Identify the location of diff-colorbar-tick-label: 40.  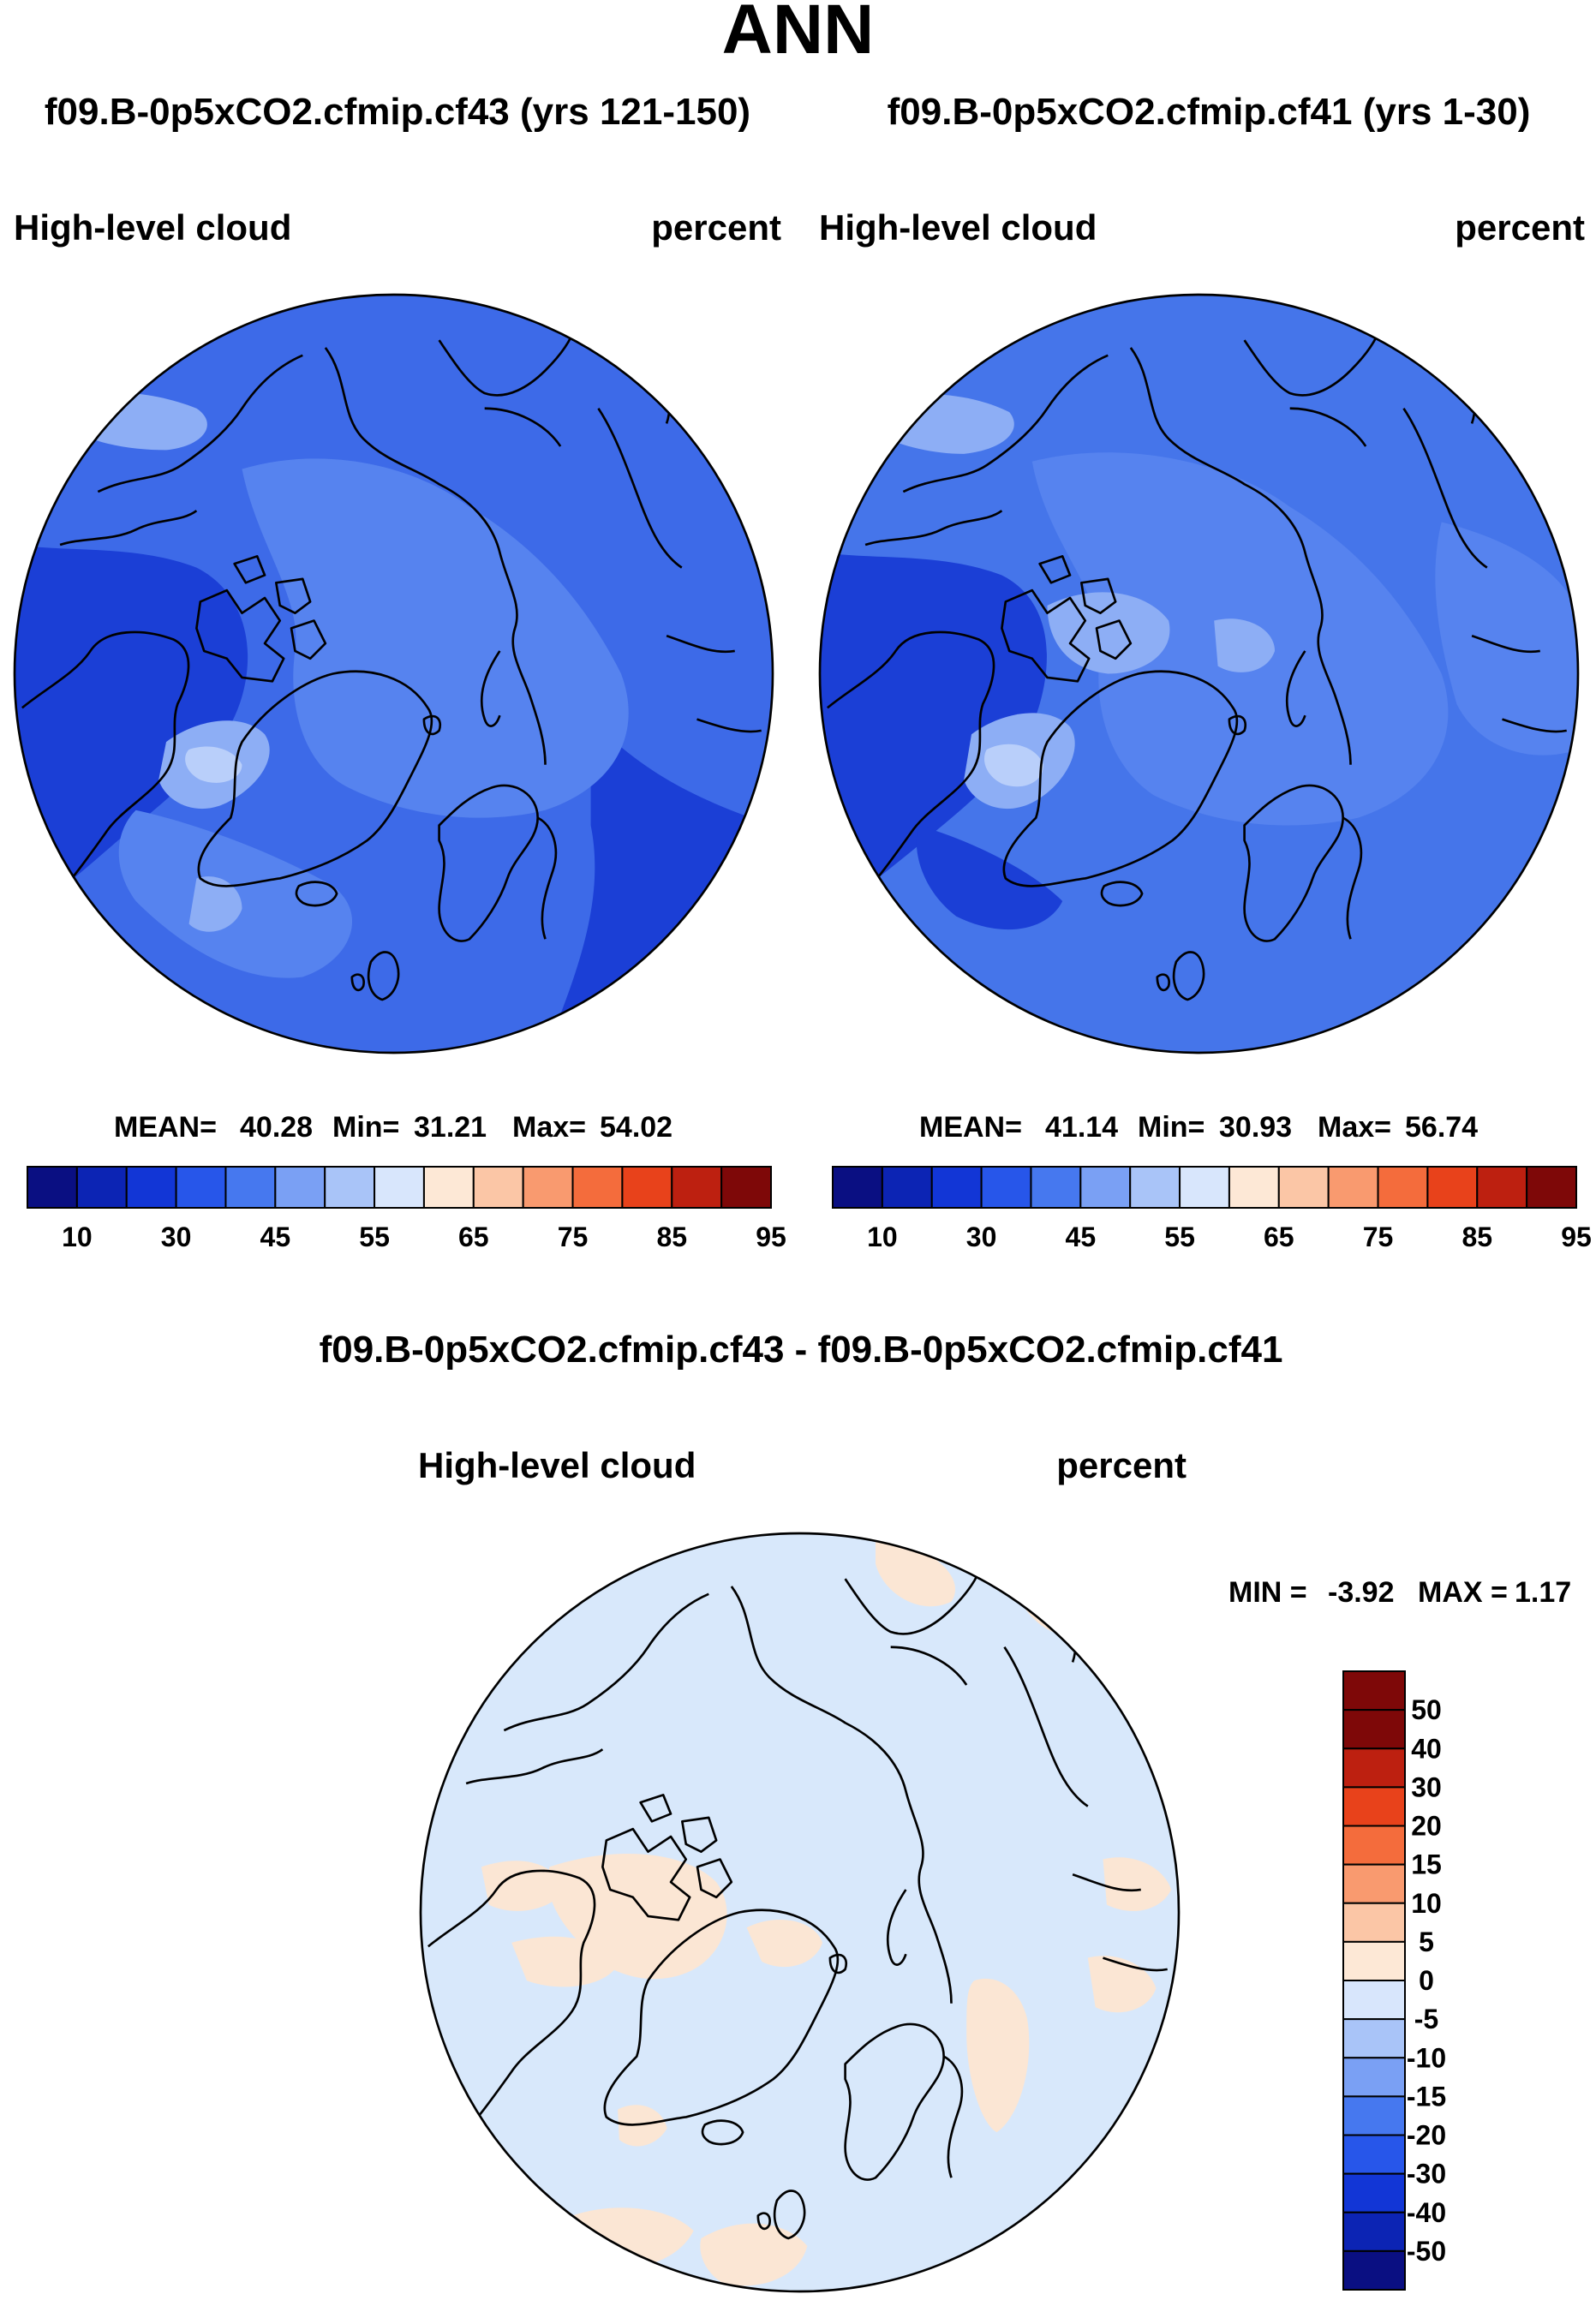
(1427, 1748).